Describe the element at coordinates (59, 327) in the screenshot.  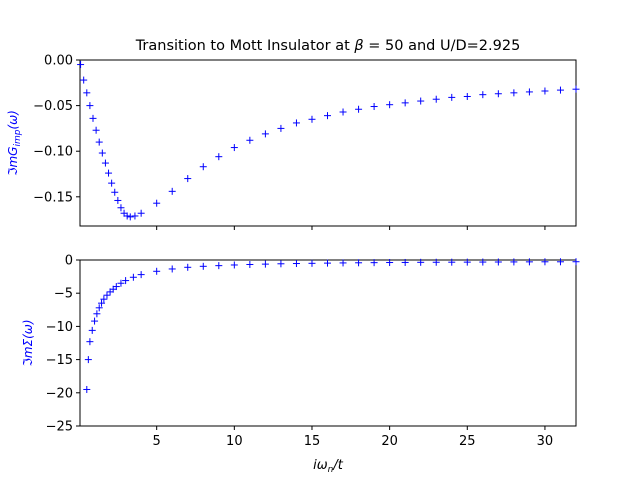
I see `bottom-ytick-label: −10` at that location.